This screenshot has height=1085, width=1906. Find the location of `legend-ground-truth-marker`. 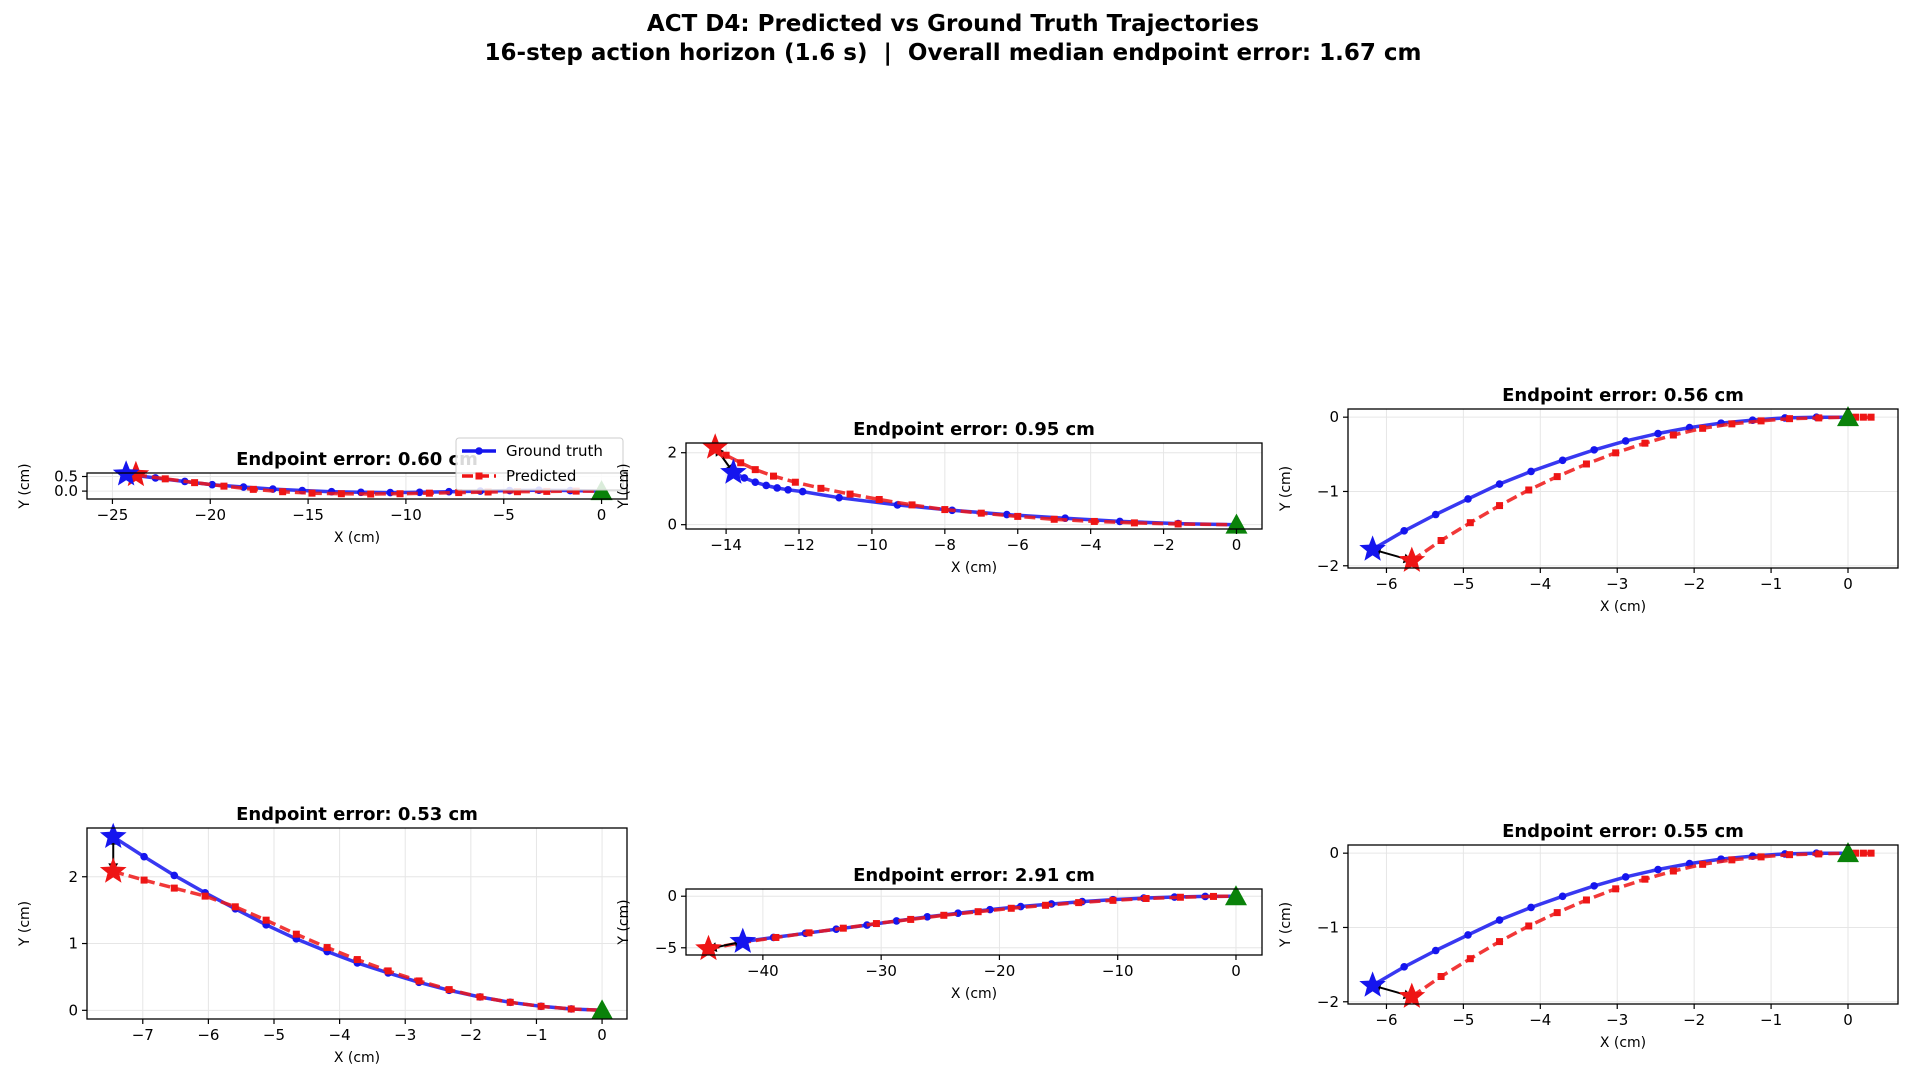

legend-ground-truth-marker is located at coordinates (479, 451).